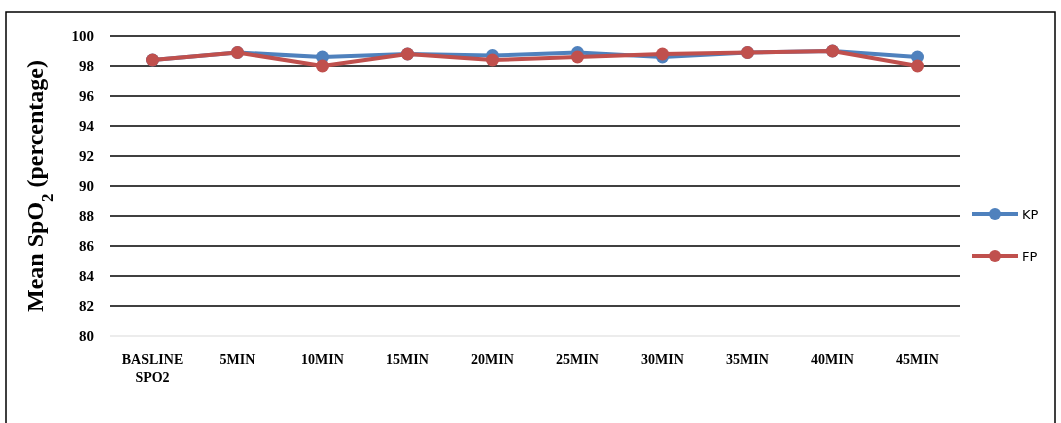 This screenshot has width=1061, height=423. Describe the element at coordinates (87, 126) in the screenshot. I see `y-tick-label: 94` at that location.